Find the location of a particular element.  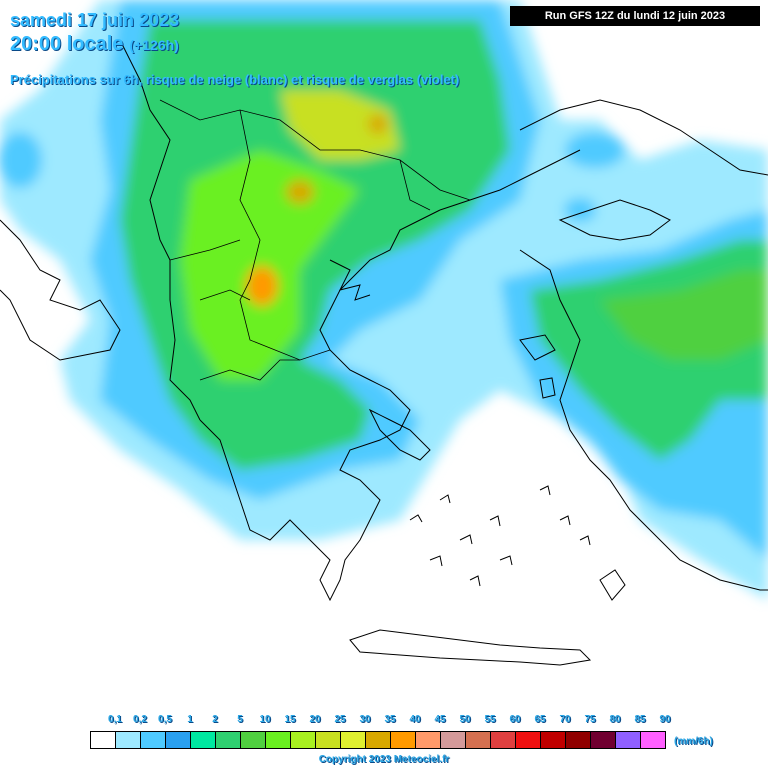

legend-tick-label: 90 is located at coordinates (665, 719).